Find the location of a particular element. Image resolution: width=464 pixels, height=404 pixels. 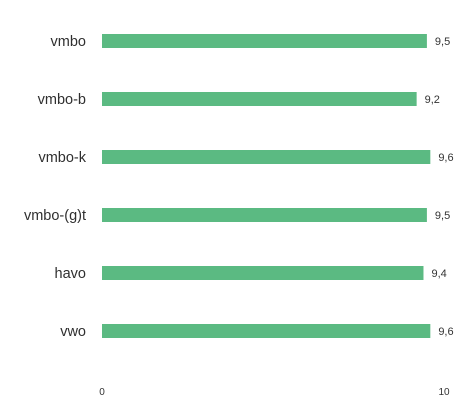

category-label-4: havo is located at coordinates (70, 274).